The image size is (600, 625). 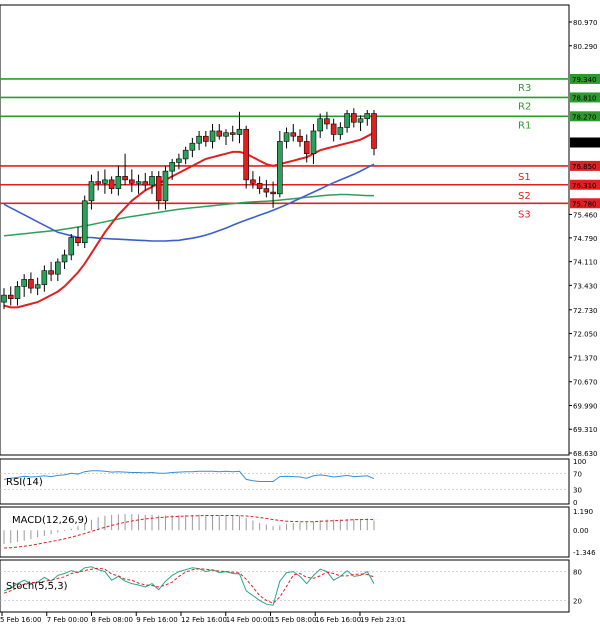 I want to click on time-tick-label: 15 Feb 08:00, so click(x=294, y=620).